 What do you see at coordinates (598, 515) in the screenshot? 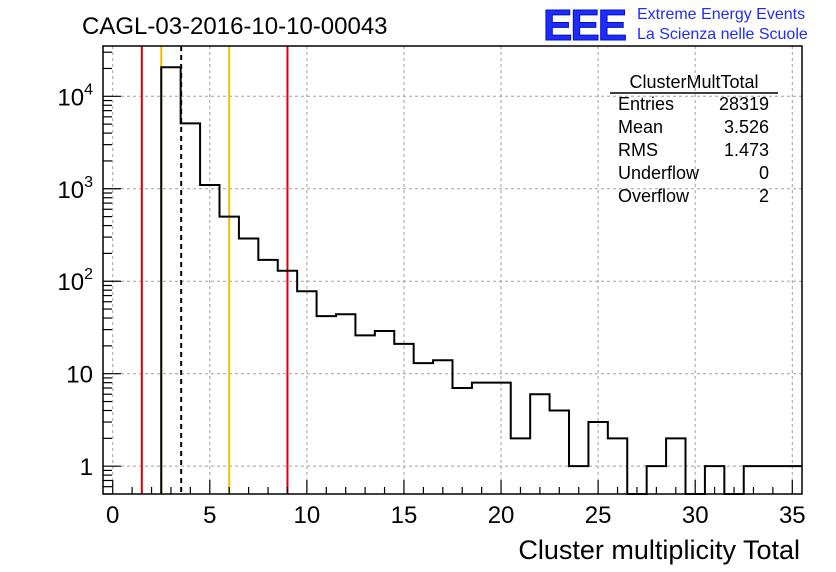
I see `x-tick-label: 25` at bounding box center [598, 515].